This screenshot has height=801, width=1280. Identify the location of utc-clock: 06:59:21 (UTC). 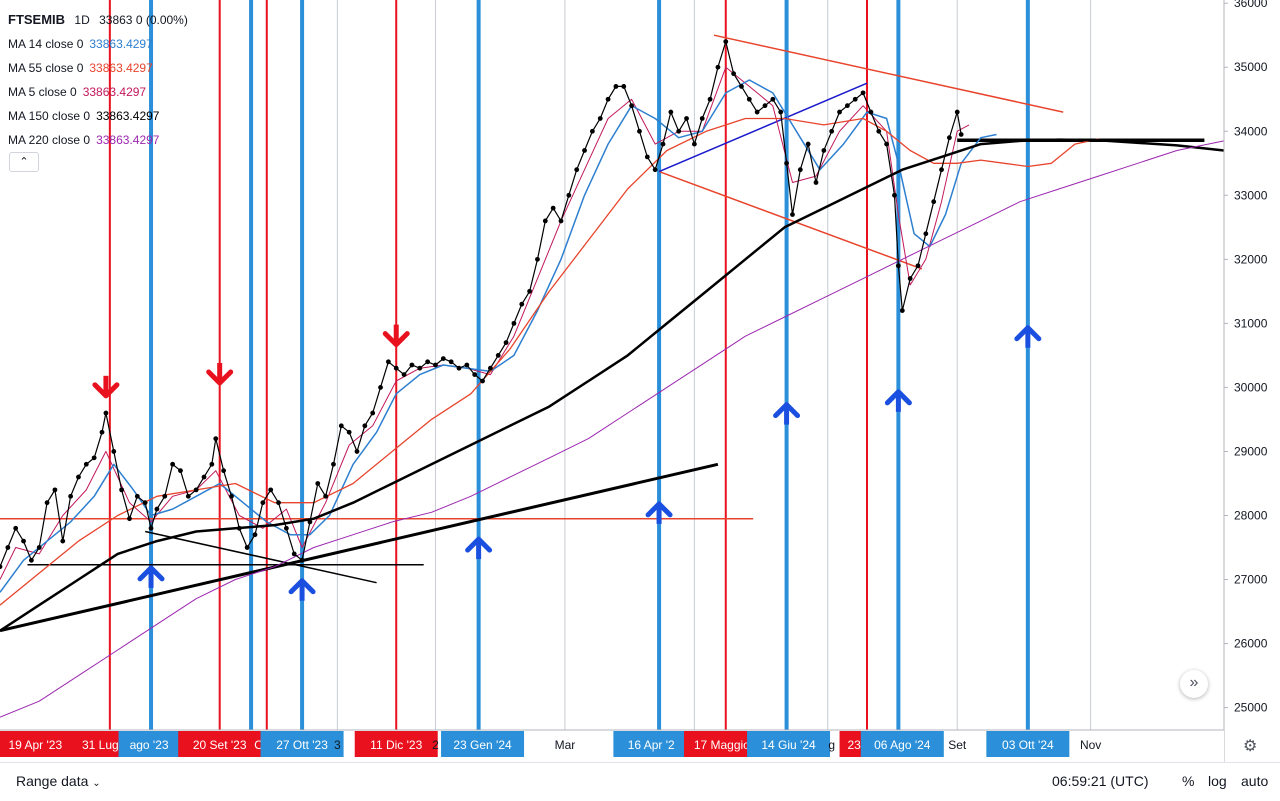
(1100, 781).